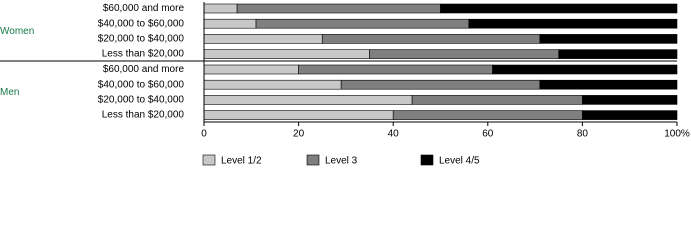 Image resolution: width=691 pixels, height=240 pixels. I want to click on legend-label: Level 4/5, so click(459, 161).